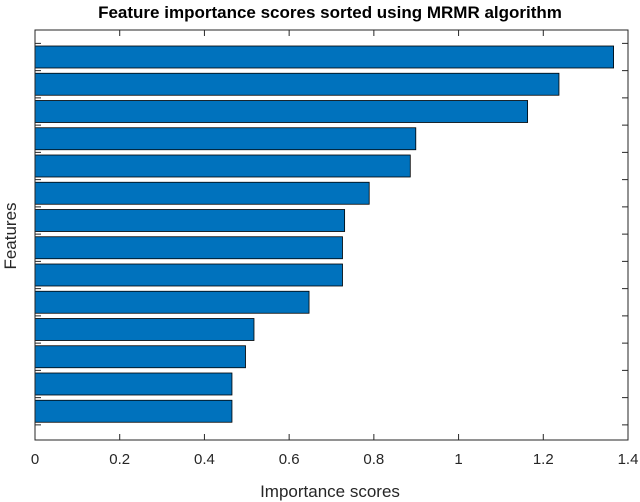  I want to click on x-tick-label: 1.2, so click(543, 459).